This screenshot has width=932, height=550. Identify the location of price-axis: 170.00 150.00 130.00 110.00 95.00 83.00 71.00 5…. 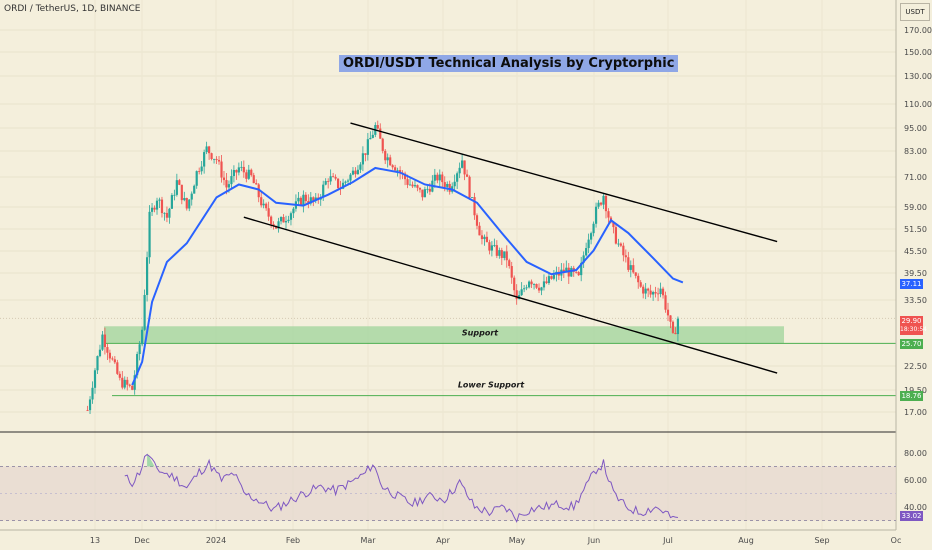
(918, 221).